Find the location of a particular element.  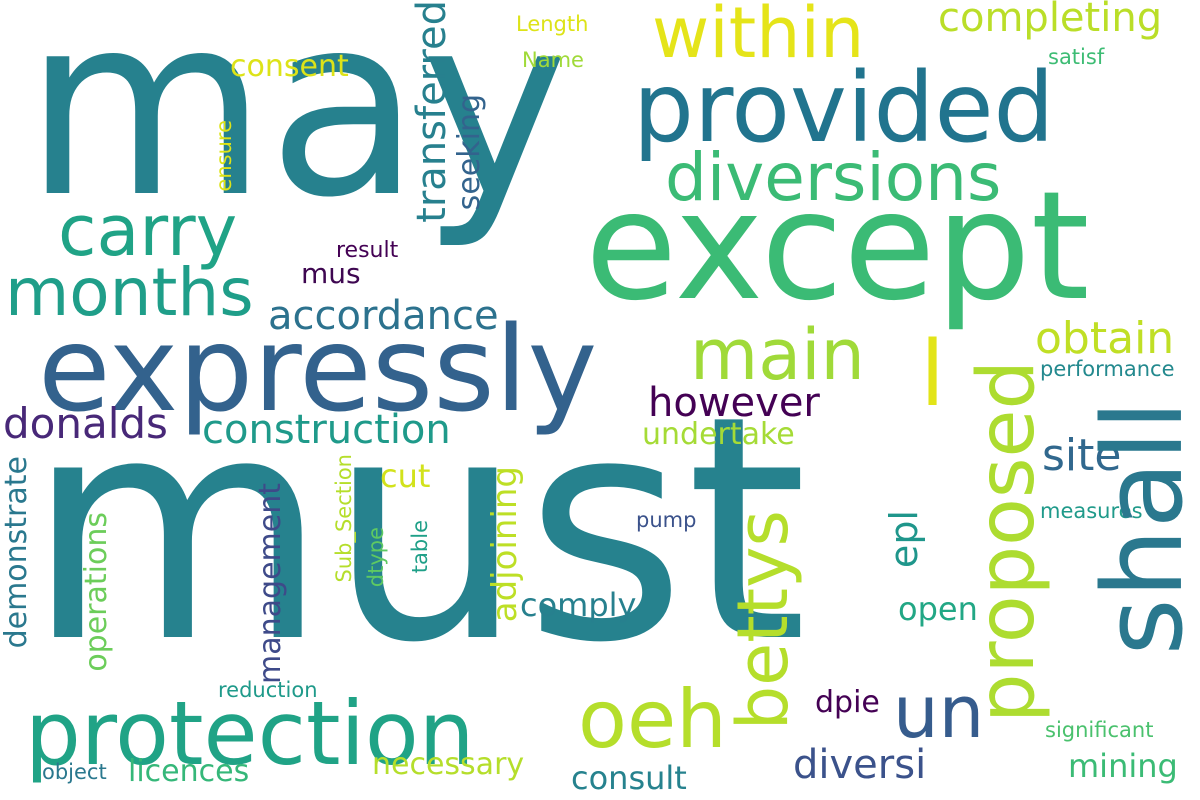

word-operations: operations is located at coordinates (96, 592).